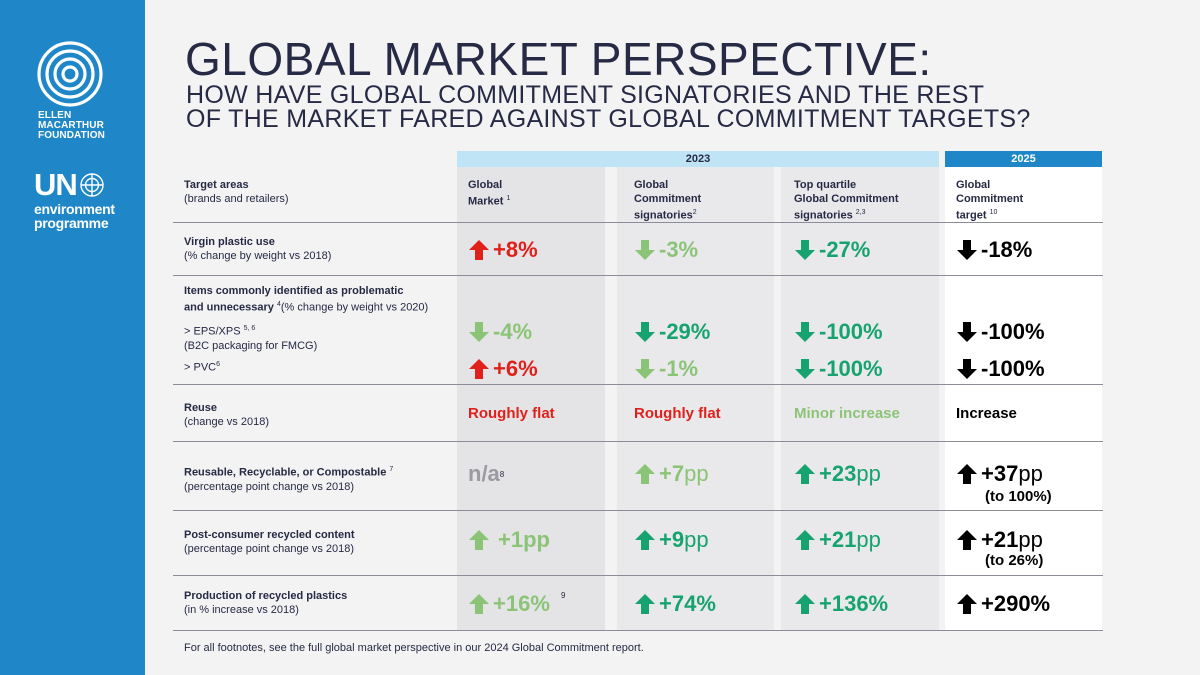 The height and width of the screenshot is (675, 1200). What do you see at coordinates (212, 331) in the screenshot?
I see `row-title-eps: > EPS/XPS` at bounding box center [212, 331].